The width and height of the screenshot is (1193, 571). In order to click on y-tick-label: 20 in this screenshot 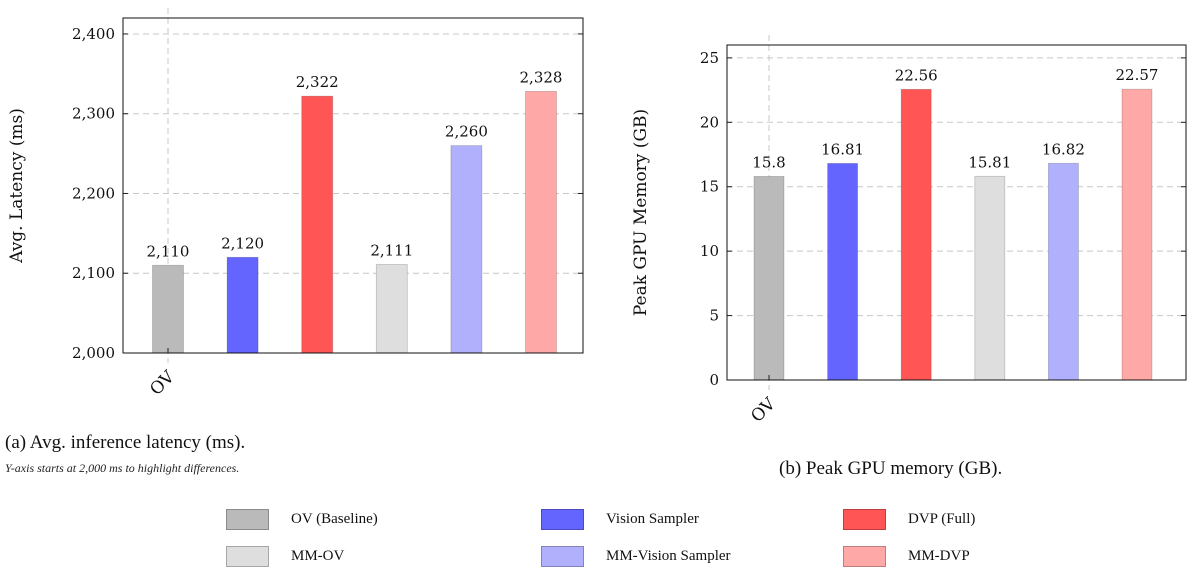, I will do `click(709, 122)`.